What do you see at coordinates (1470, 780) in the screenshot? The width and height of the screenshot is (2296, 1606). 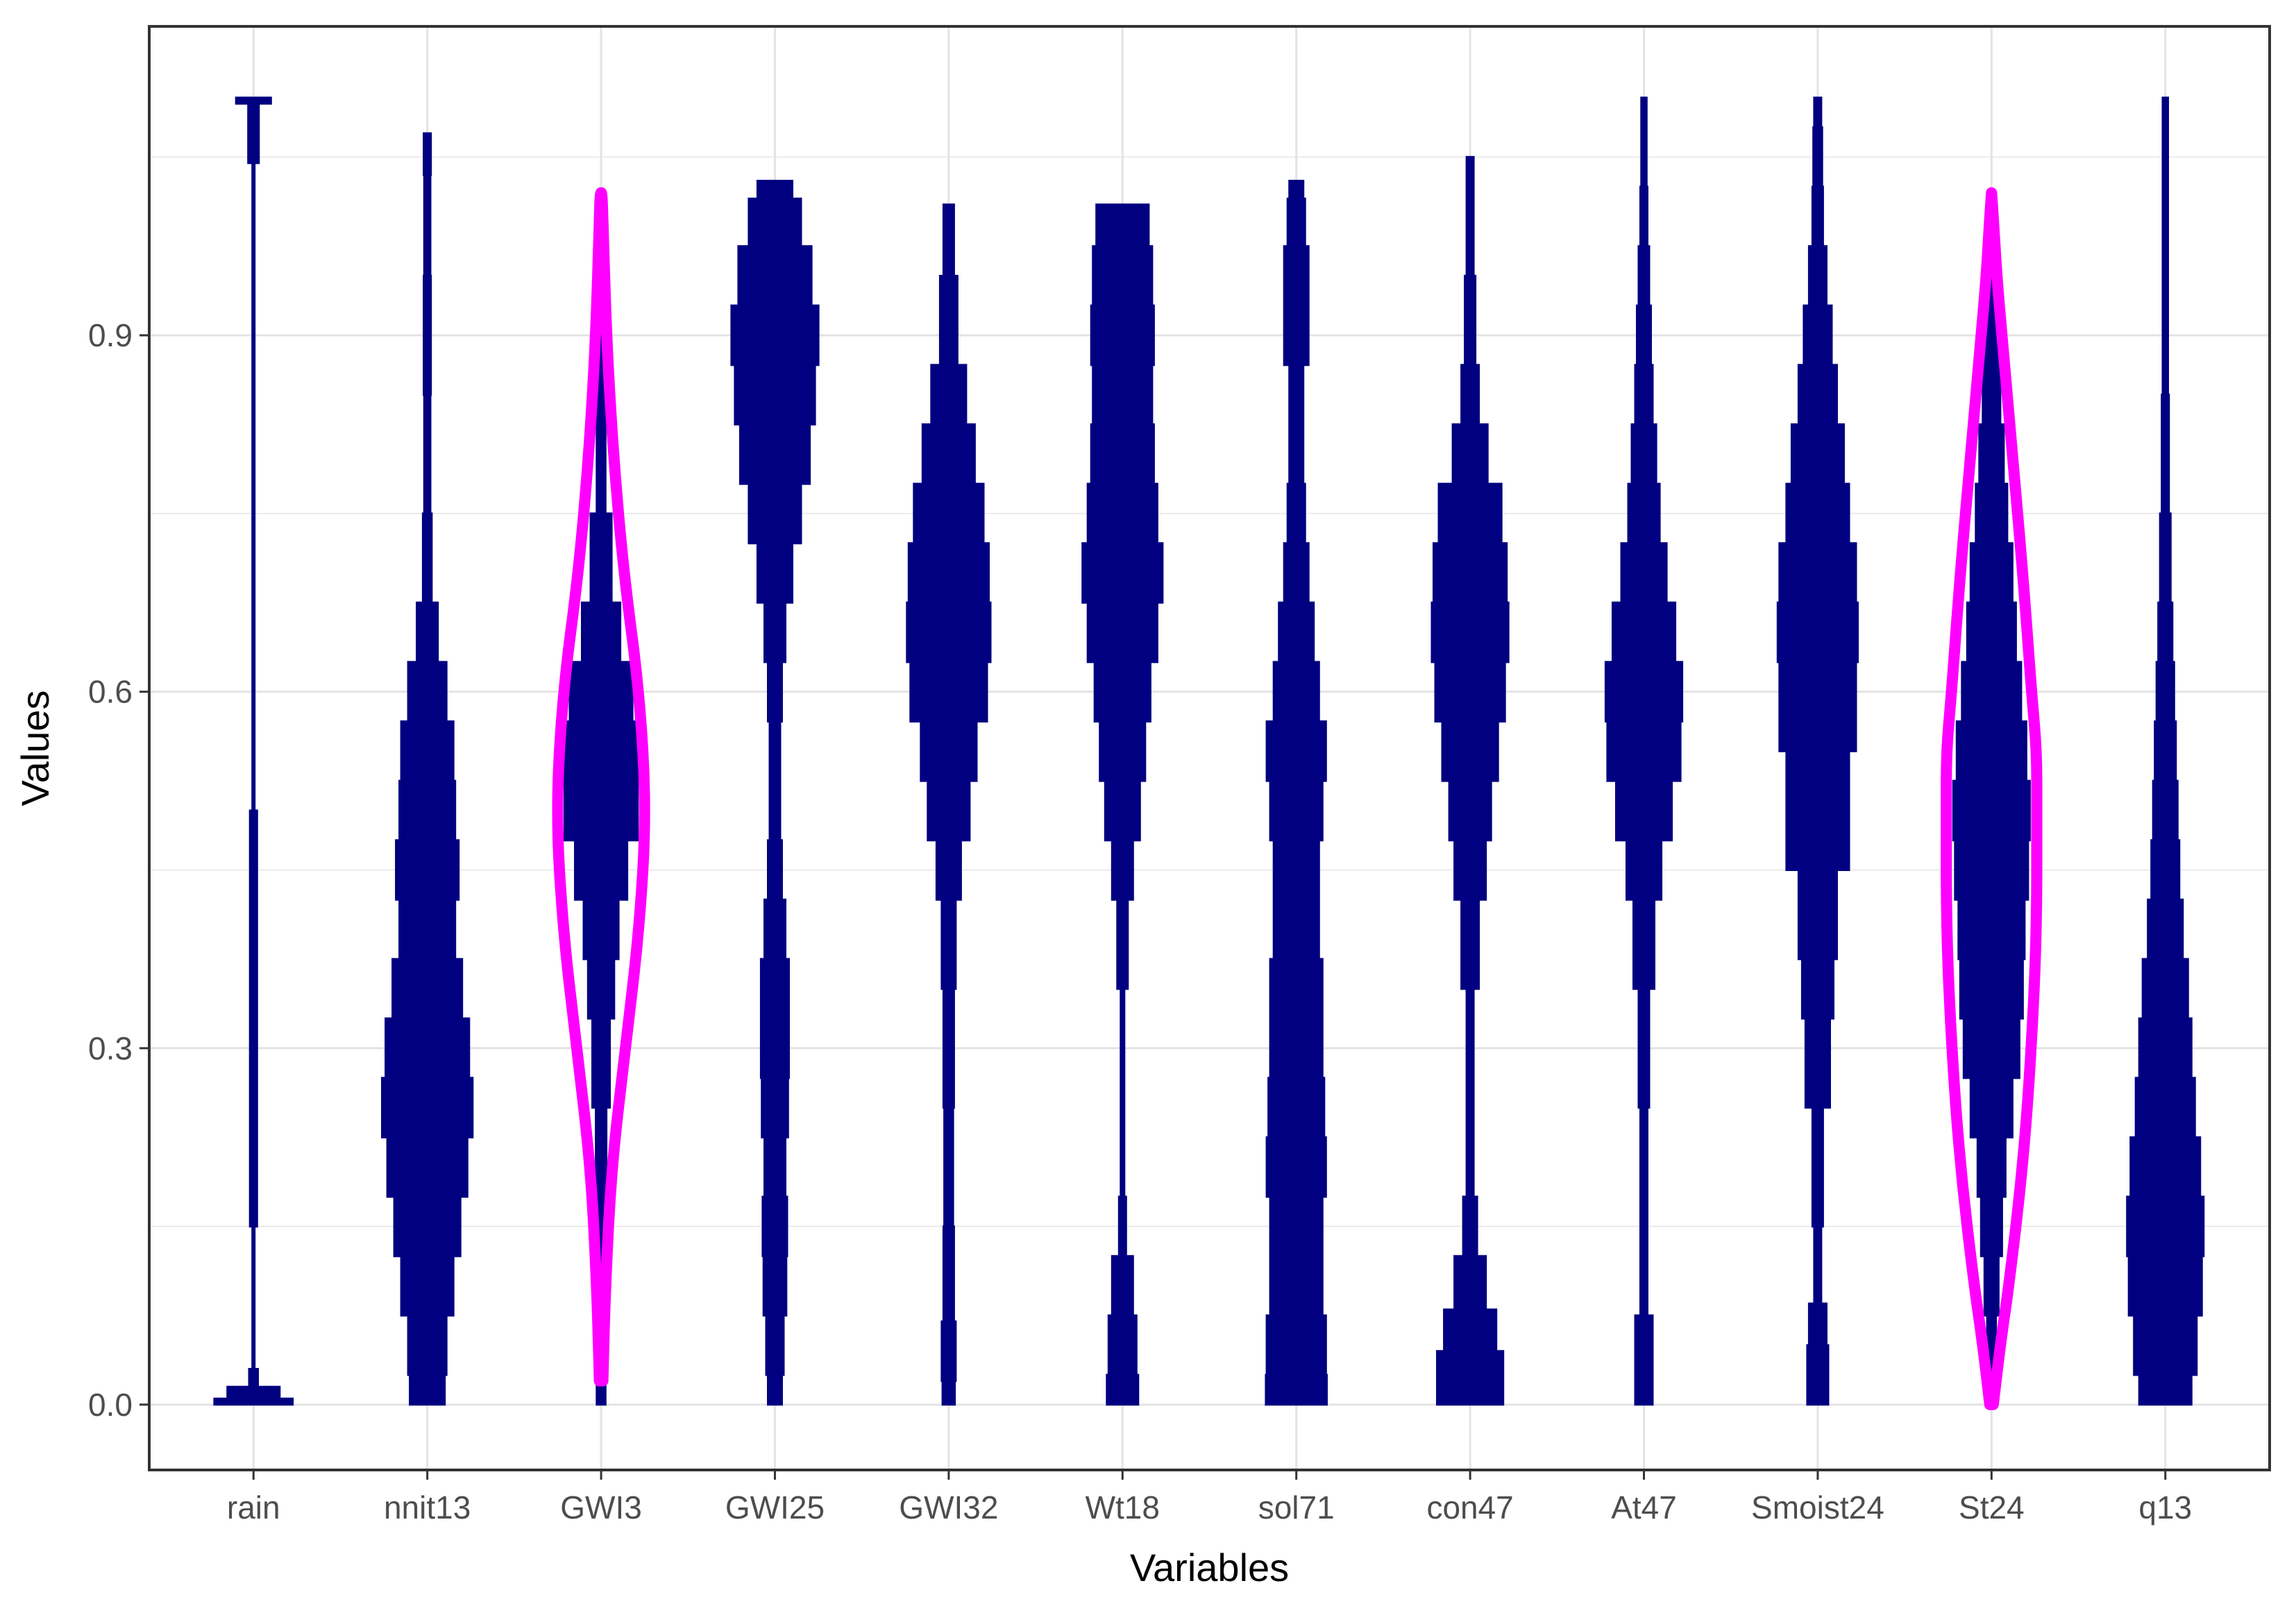 I see `violin-con47` at bounding box center [1470, 780].